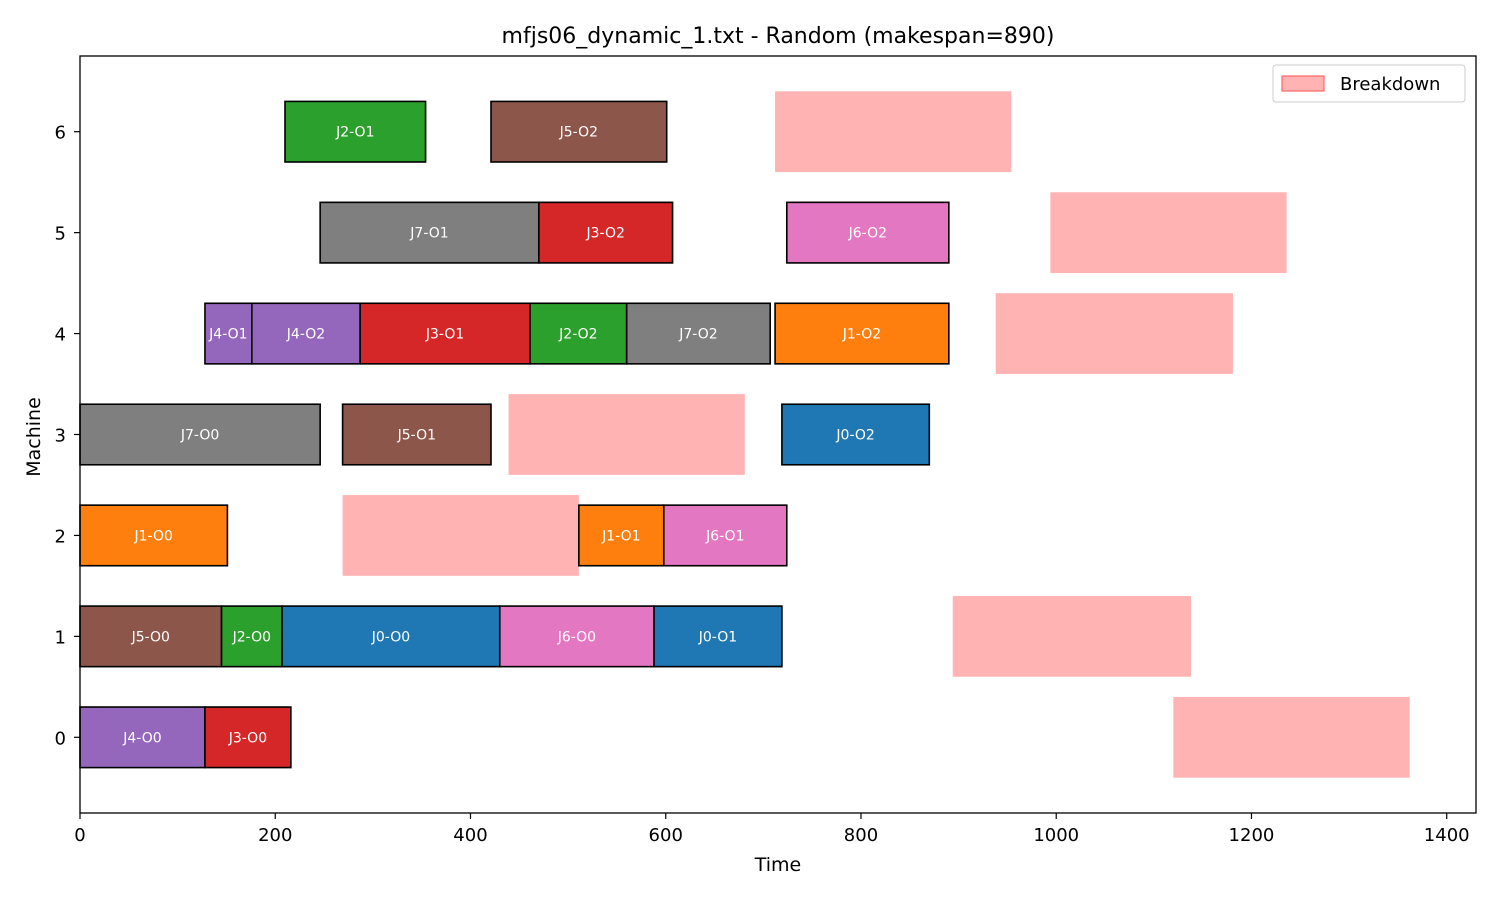 This screenshot has width=1500, height=900. What do you see at coordinates (1252, 835) in the screenshot?
I see `x-tick-label: 1200` at bounding box center [1252, 835].